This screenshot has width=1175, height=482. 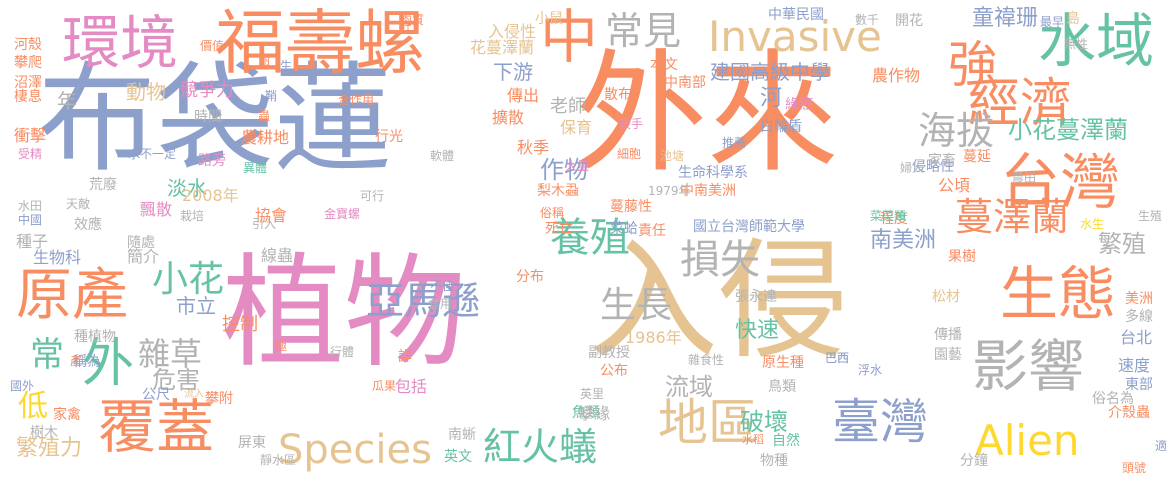 I want to click on cloud-word: 公頃, so click(x=954, y=185).